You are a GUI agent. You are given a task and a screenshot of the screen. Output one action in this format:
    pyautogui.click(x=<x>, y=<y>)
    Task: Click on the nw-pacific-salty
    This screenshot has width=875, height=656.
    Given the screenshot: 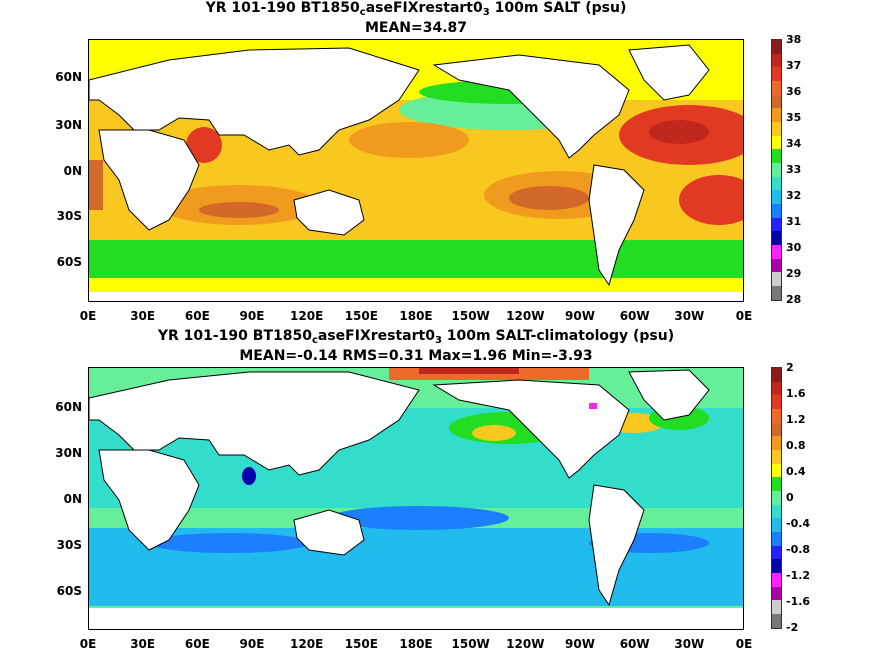 What is the action you would take?
    pyautogui.click(x=409, y=140)
    